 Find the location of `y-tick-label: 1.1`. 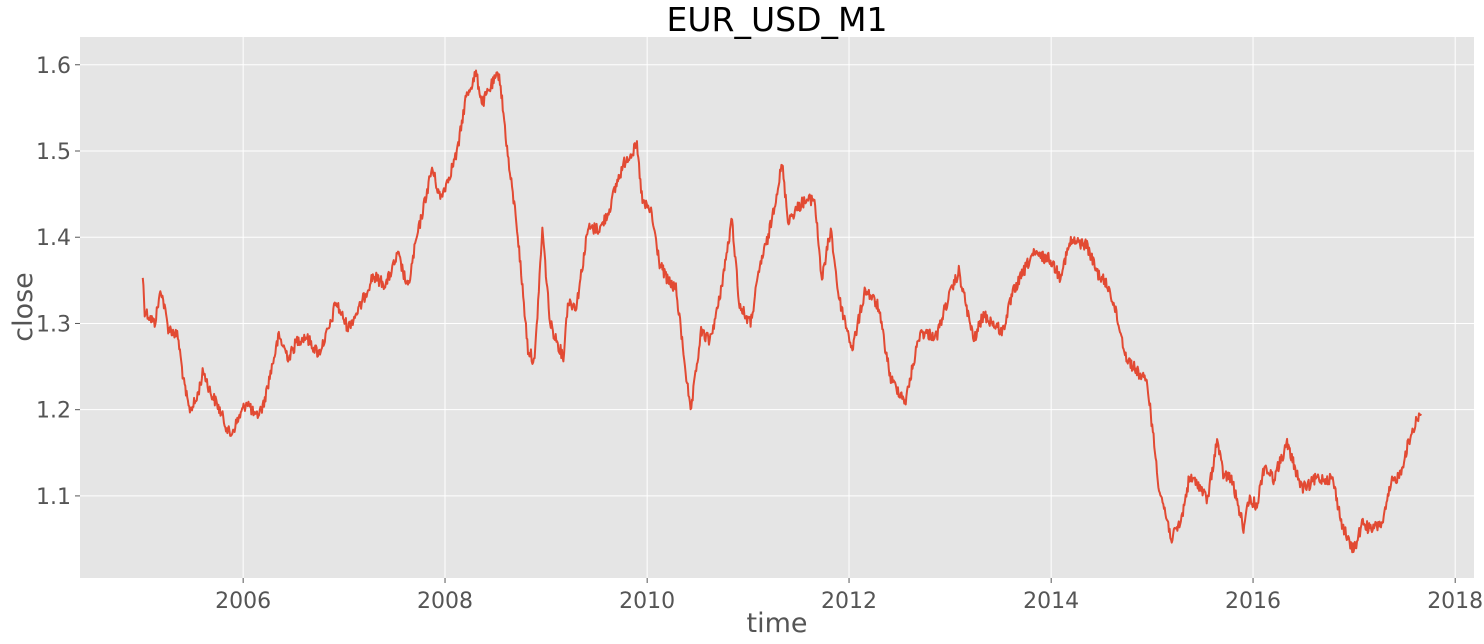

y-tick-label: 1.1 is located at coordinates (53, 497).